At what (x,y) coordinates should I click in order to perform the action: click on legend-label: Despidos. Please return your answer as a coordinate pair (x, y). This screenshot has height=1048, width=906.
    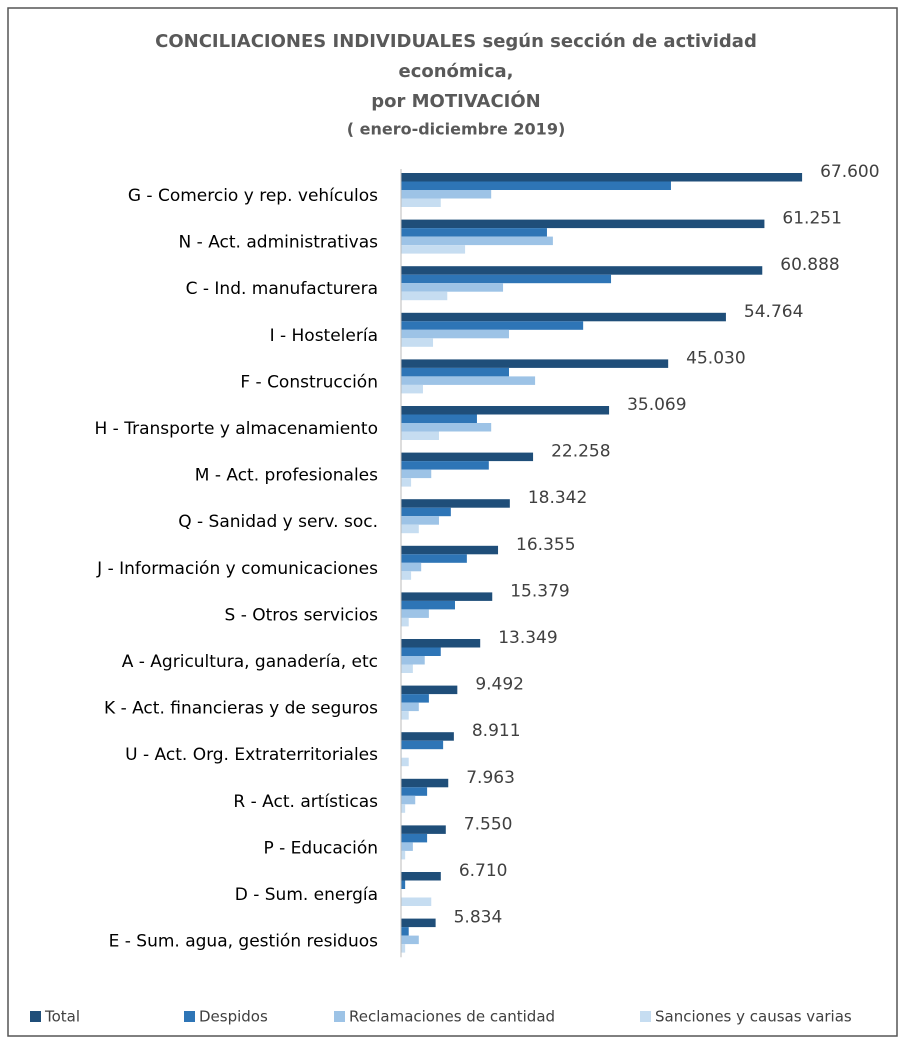
    Looking at the image, I should click on (233, 1017).